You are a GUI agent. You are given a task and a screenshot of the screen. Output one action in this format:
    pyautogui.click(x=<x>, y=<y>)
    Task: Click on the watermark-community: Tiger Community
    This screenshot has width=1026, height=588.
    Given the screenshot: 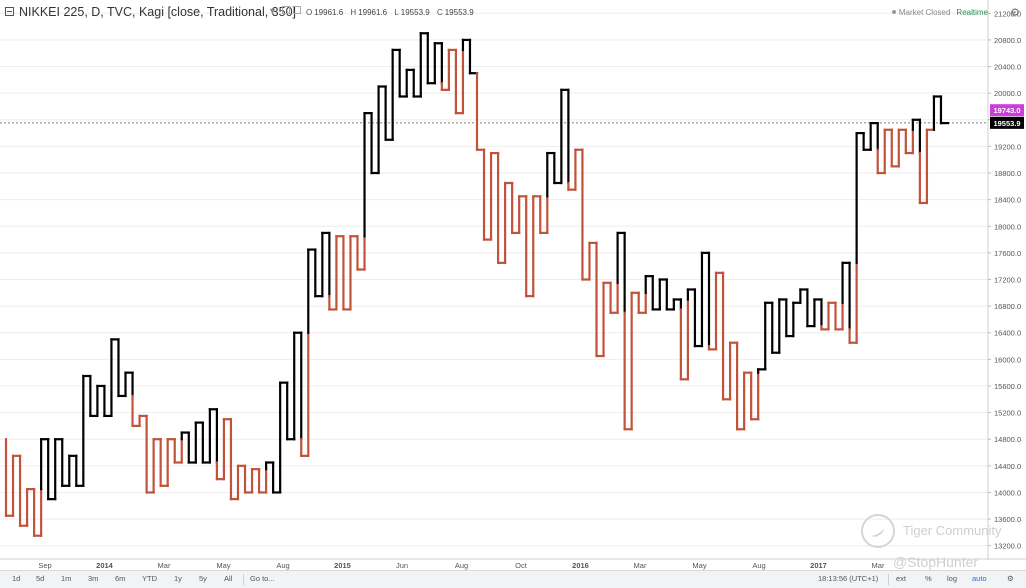 What is the action you would take?
    pyautogui.click(x=952, y=530)
    